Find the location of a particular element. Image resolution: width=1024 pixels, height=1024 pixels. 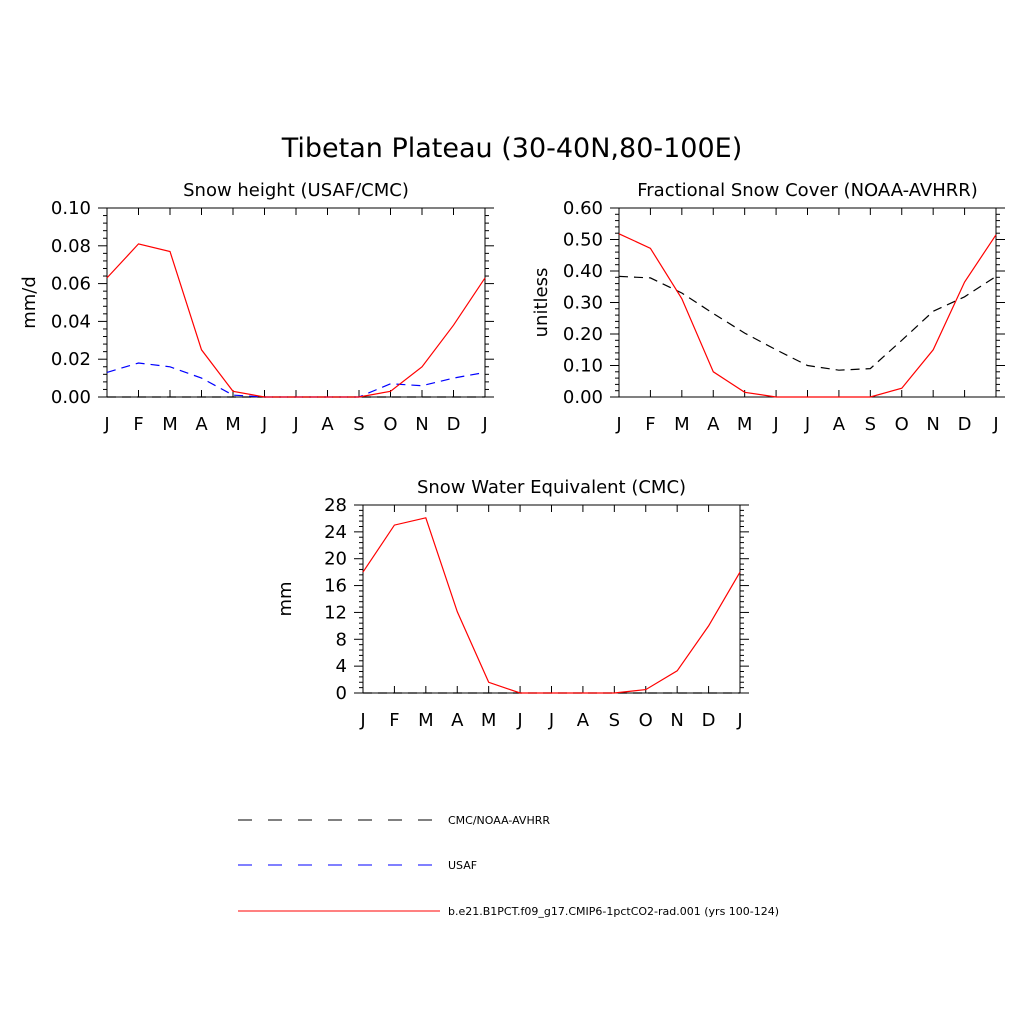

y-tick-label: 0 is located at coordinates (341, 693).